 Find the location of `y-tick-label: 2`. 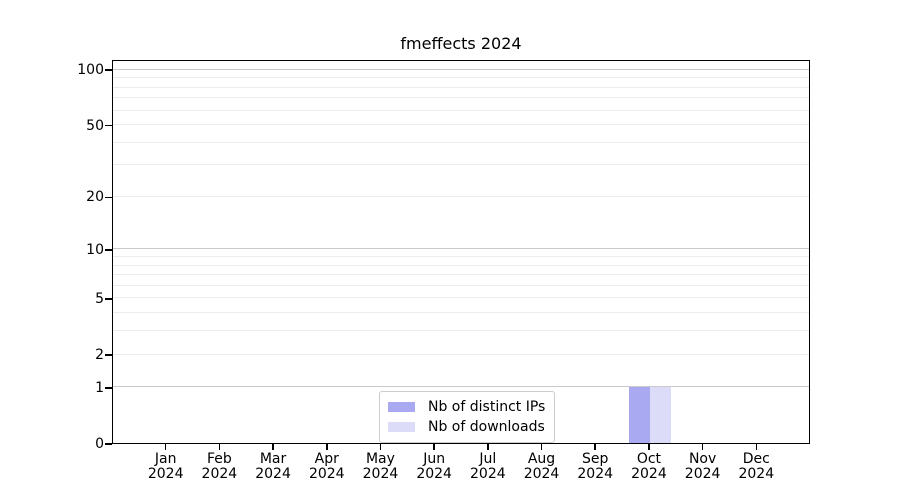

y-tick-label: 2 is located at coordinates (99, 355).